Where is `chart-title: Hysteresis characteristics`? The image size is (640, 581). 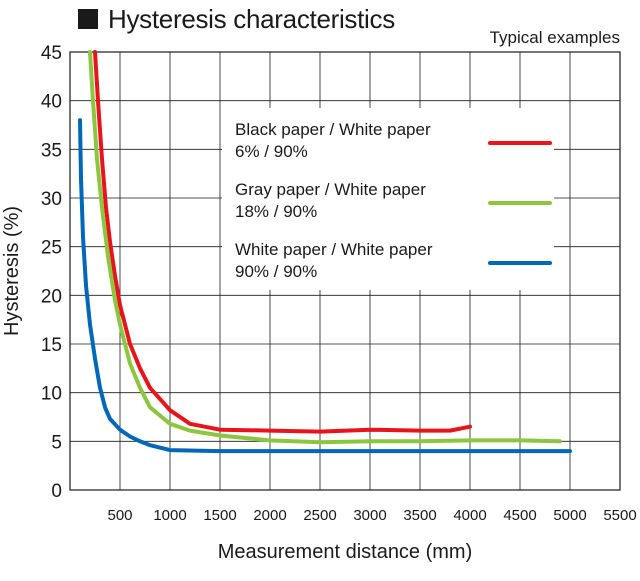
chart-title: Hysteresis characteristics is located at coordinates (236, 19).